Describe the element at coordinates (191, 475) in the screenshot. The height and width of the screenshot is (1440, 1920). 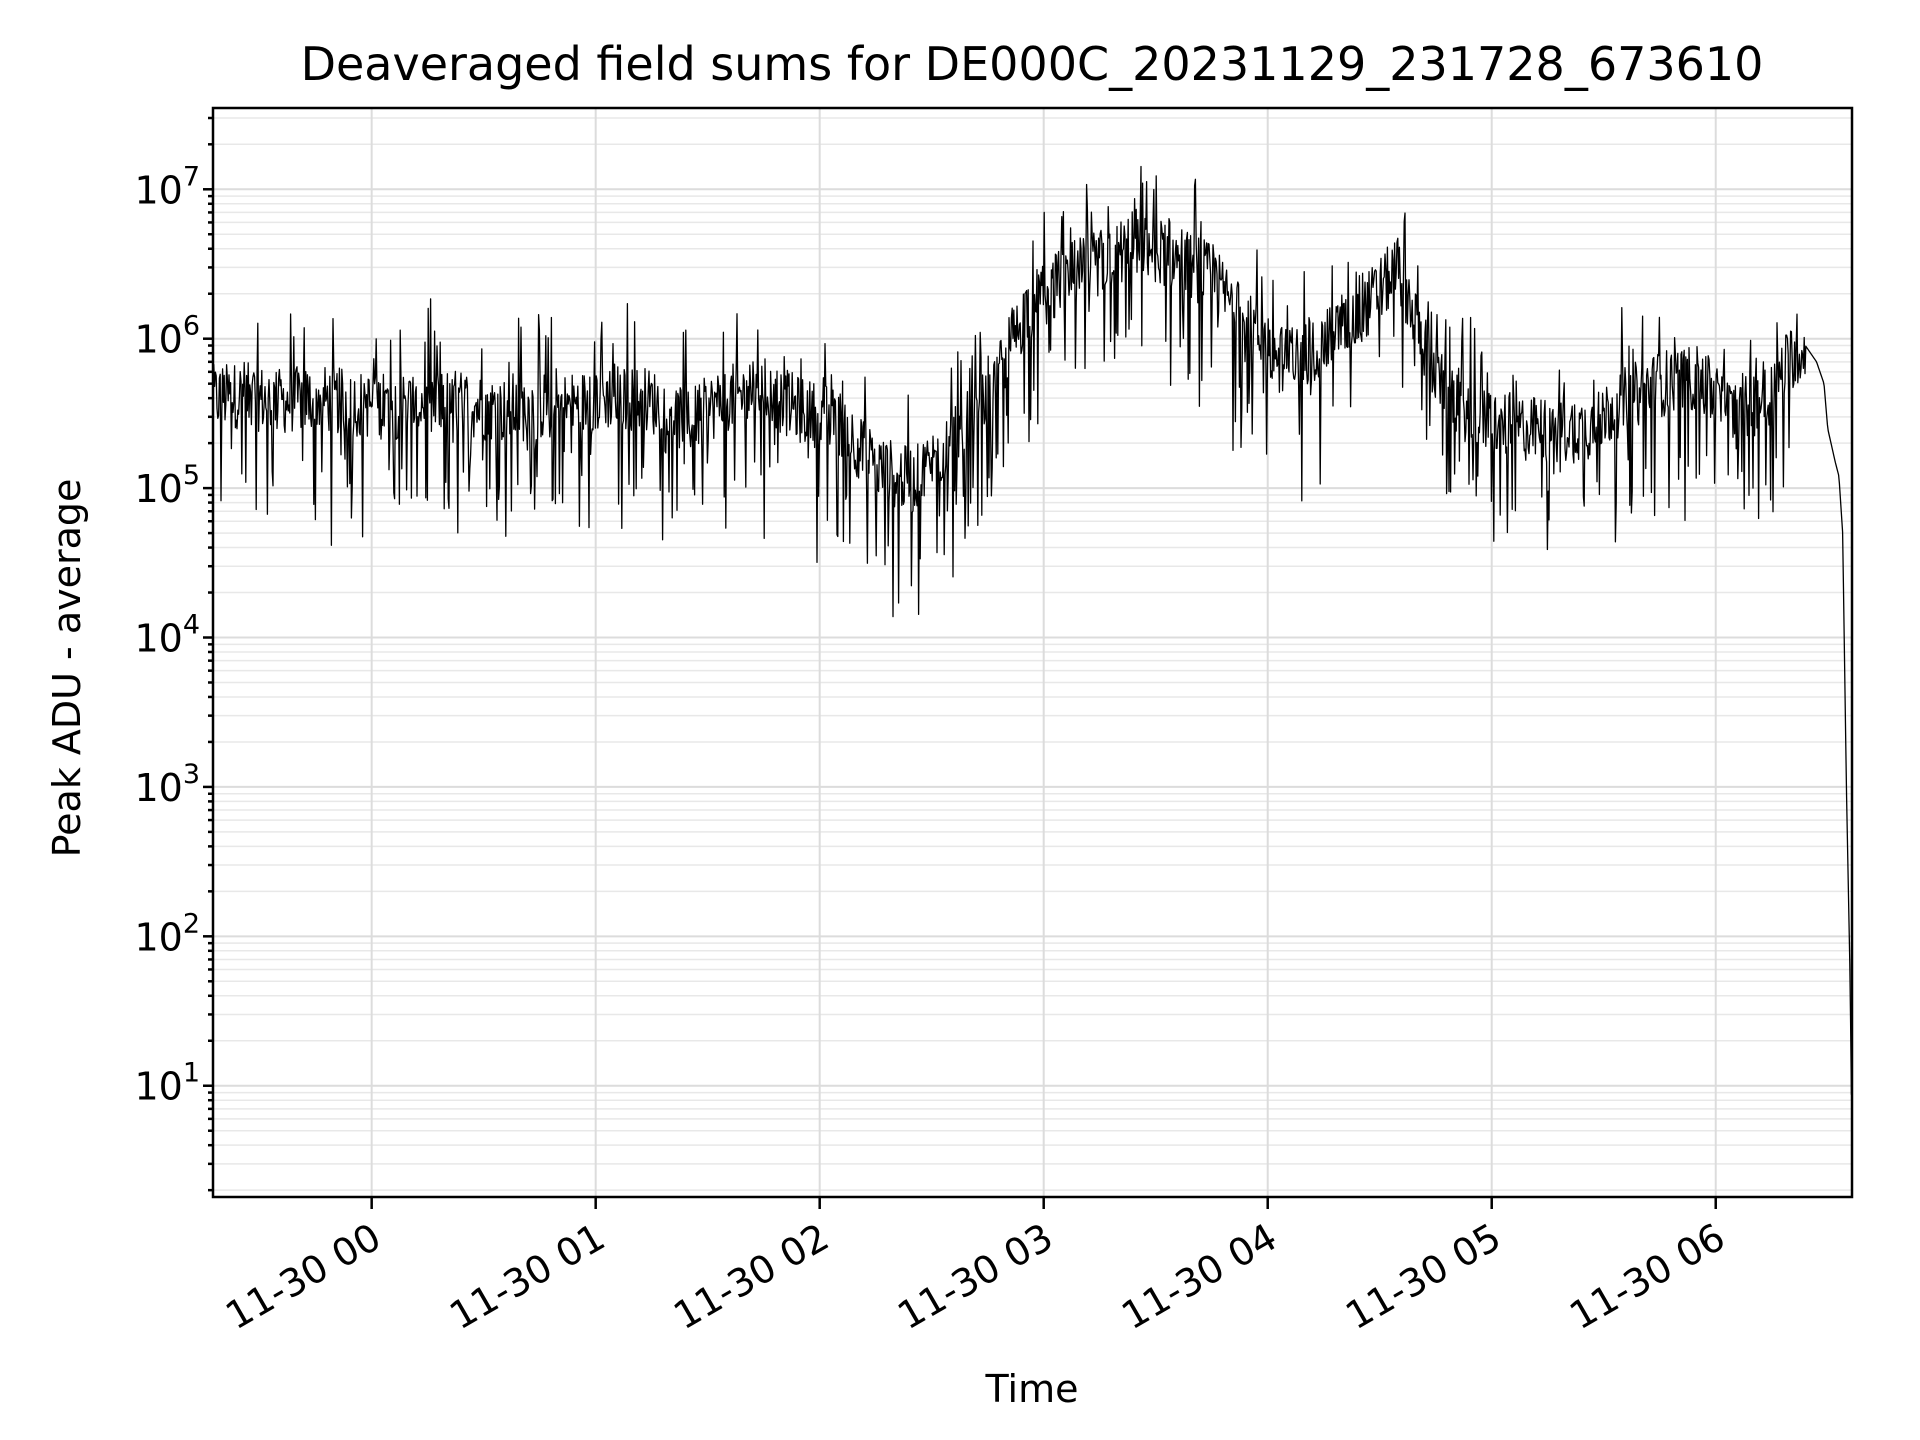
I see `y-tick-exponent: 5` at that location.